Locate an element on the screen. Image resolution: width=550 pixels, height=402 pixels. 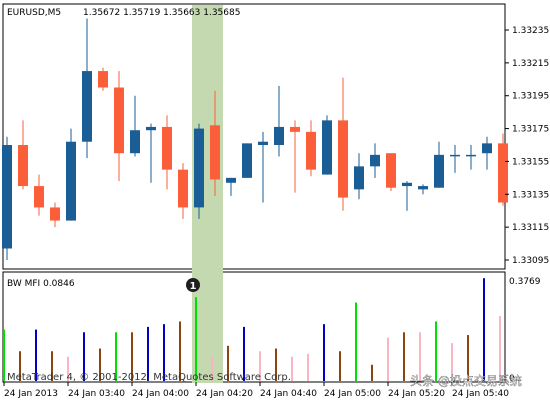
indicator-max-label: 0.3769 is located at coordinates (525, 282).